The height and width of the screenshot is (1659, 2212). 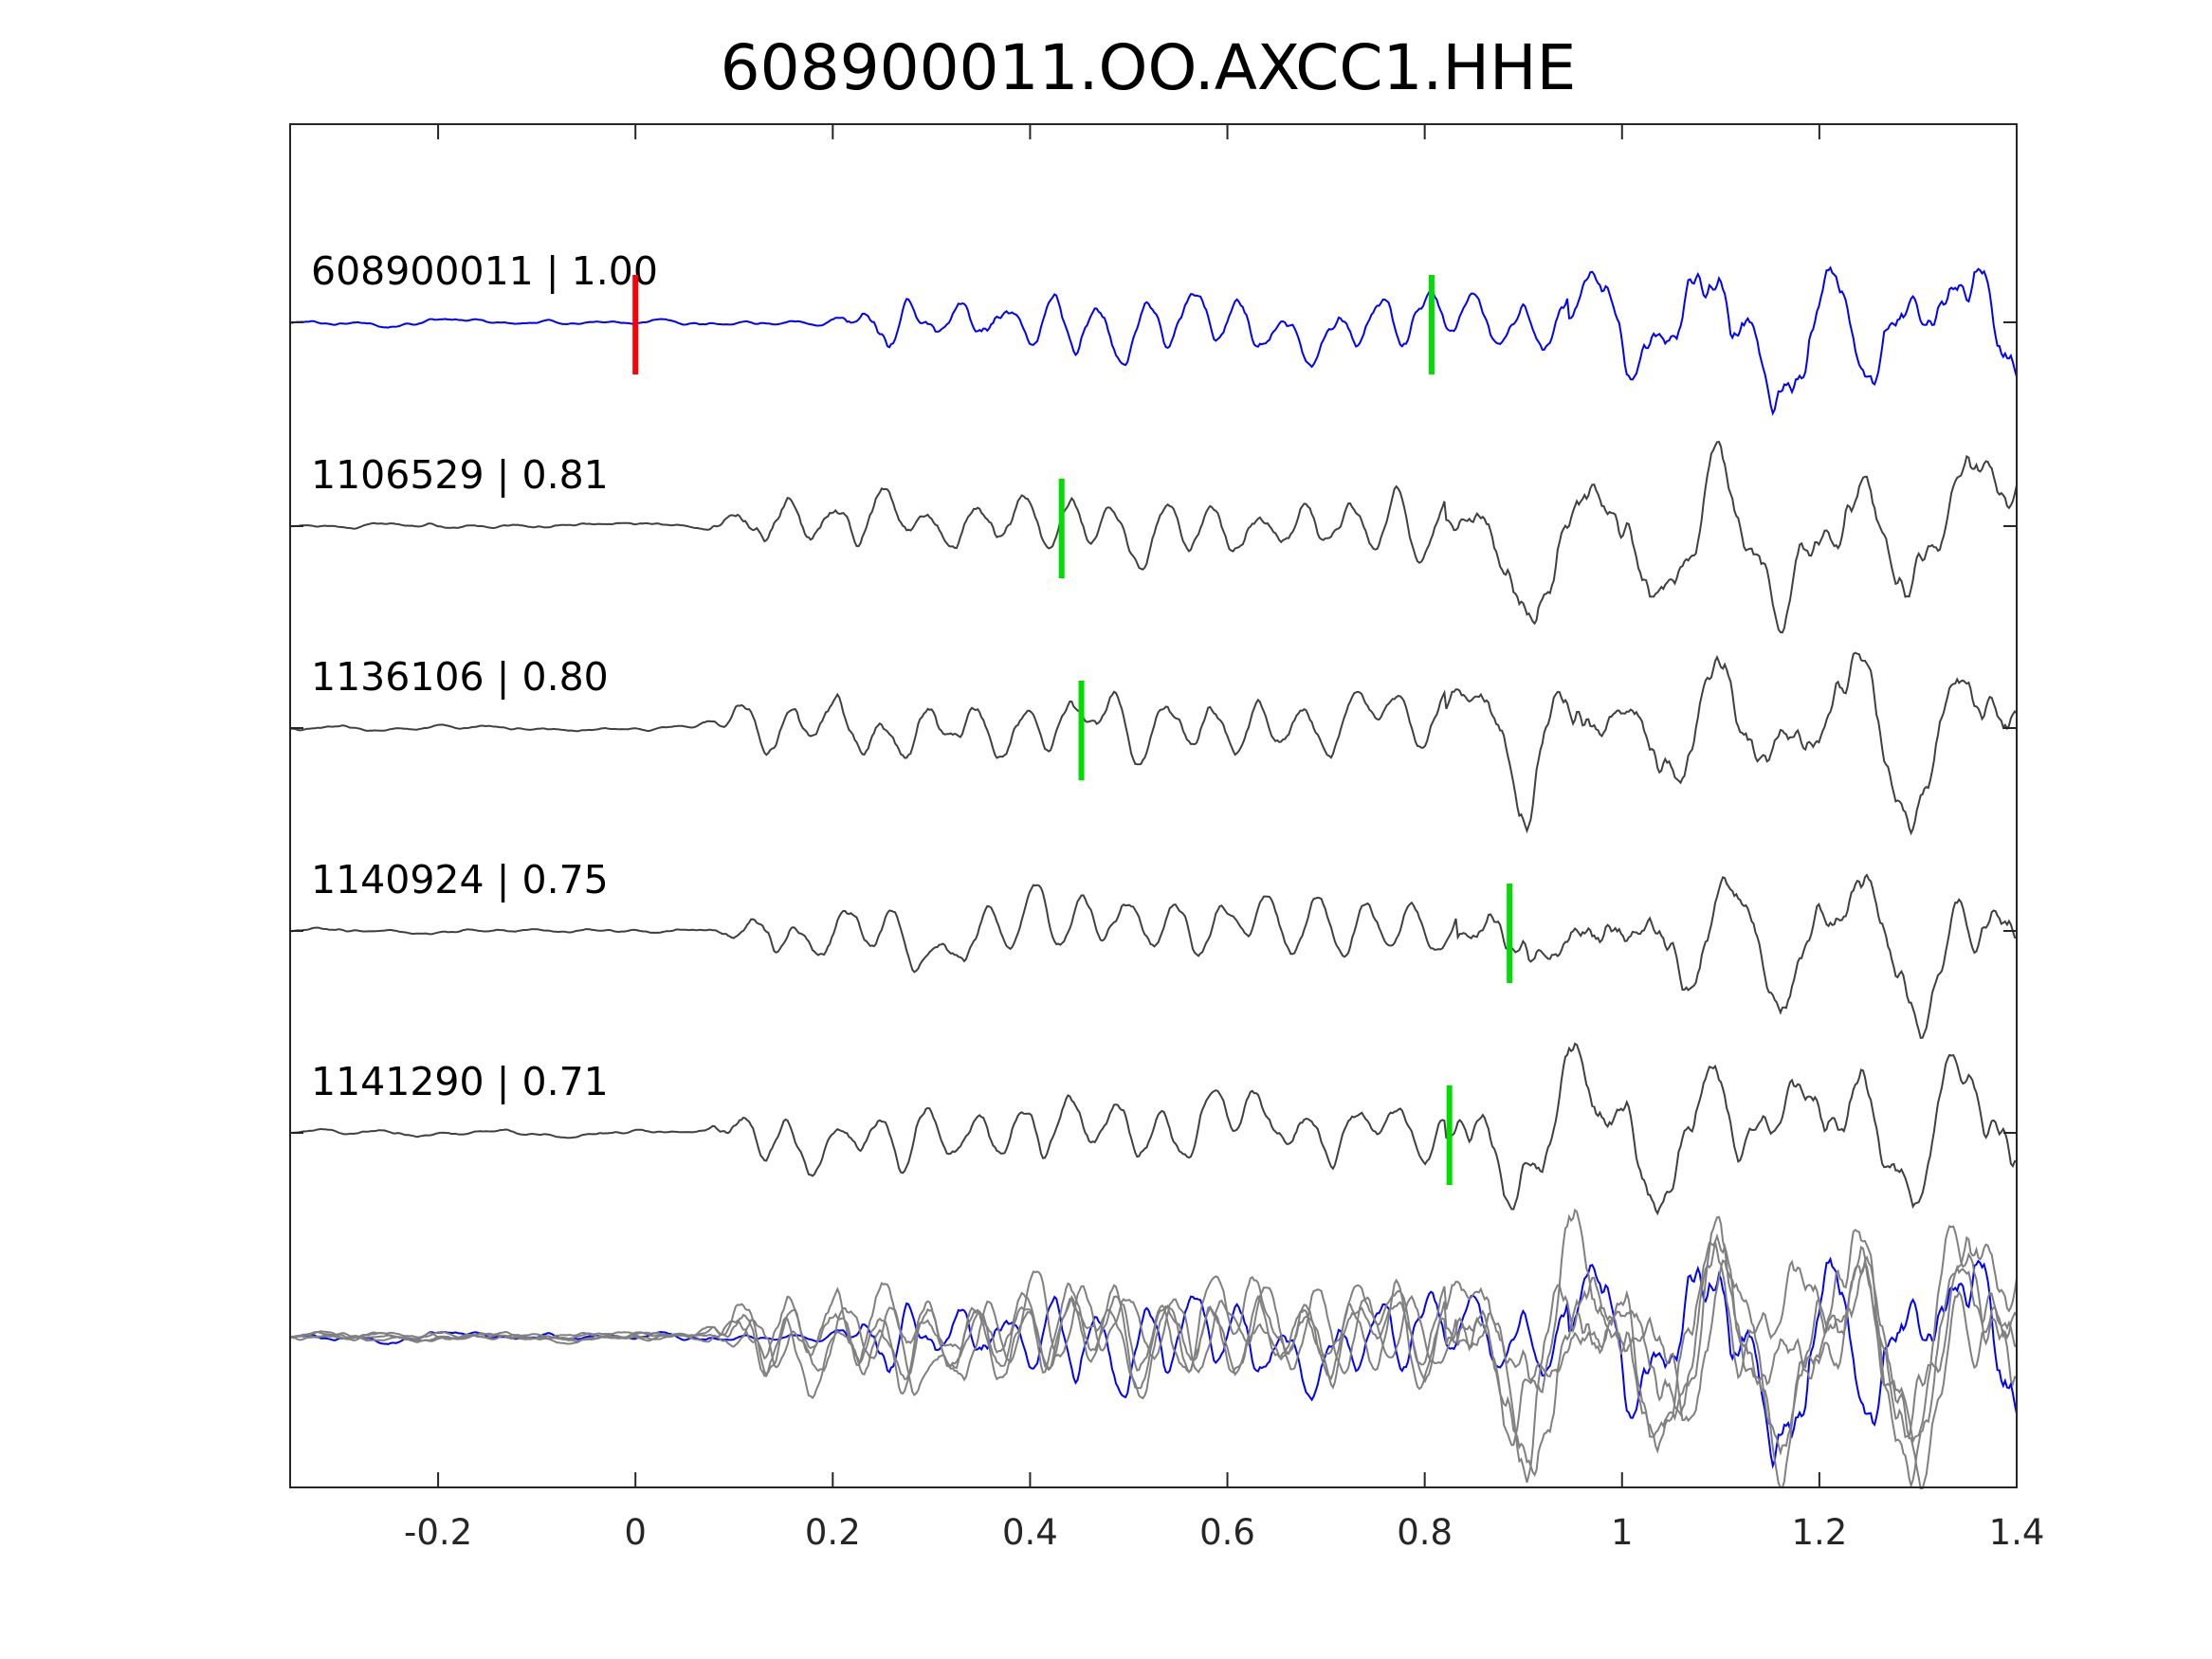 I want to click on x-tick-label: 0.8, so click(x=1425, y=1532).